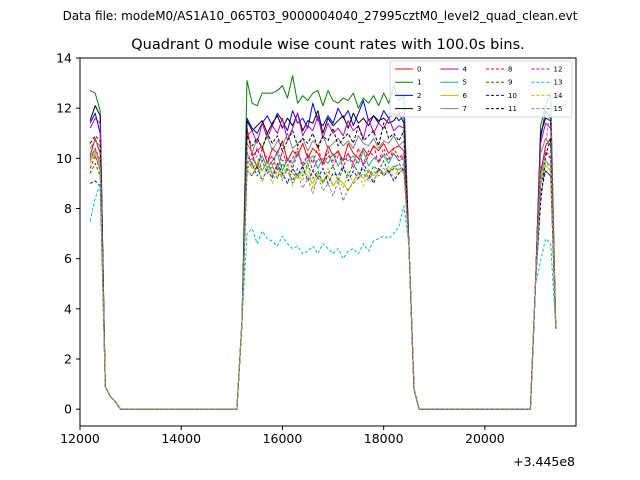  Describe the element at coordinates (419, 109) in the screenshot. I see `legend-label-3: 3` at that location.